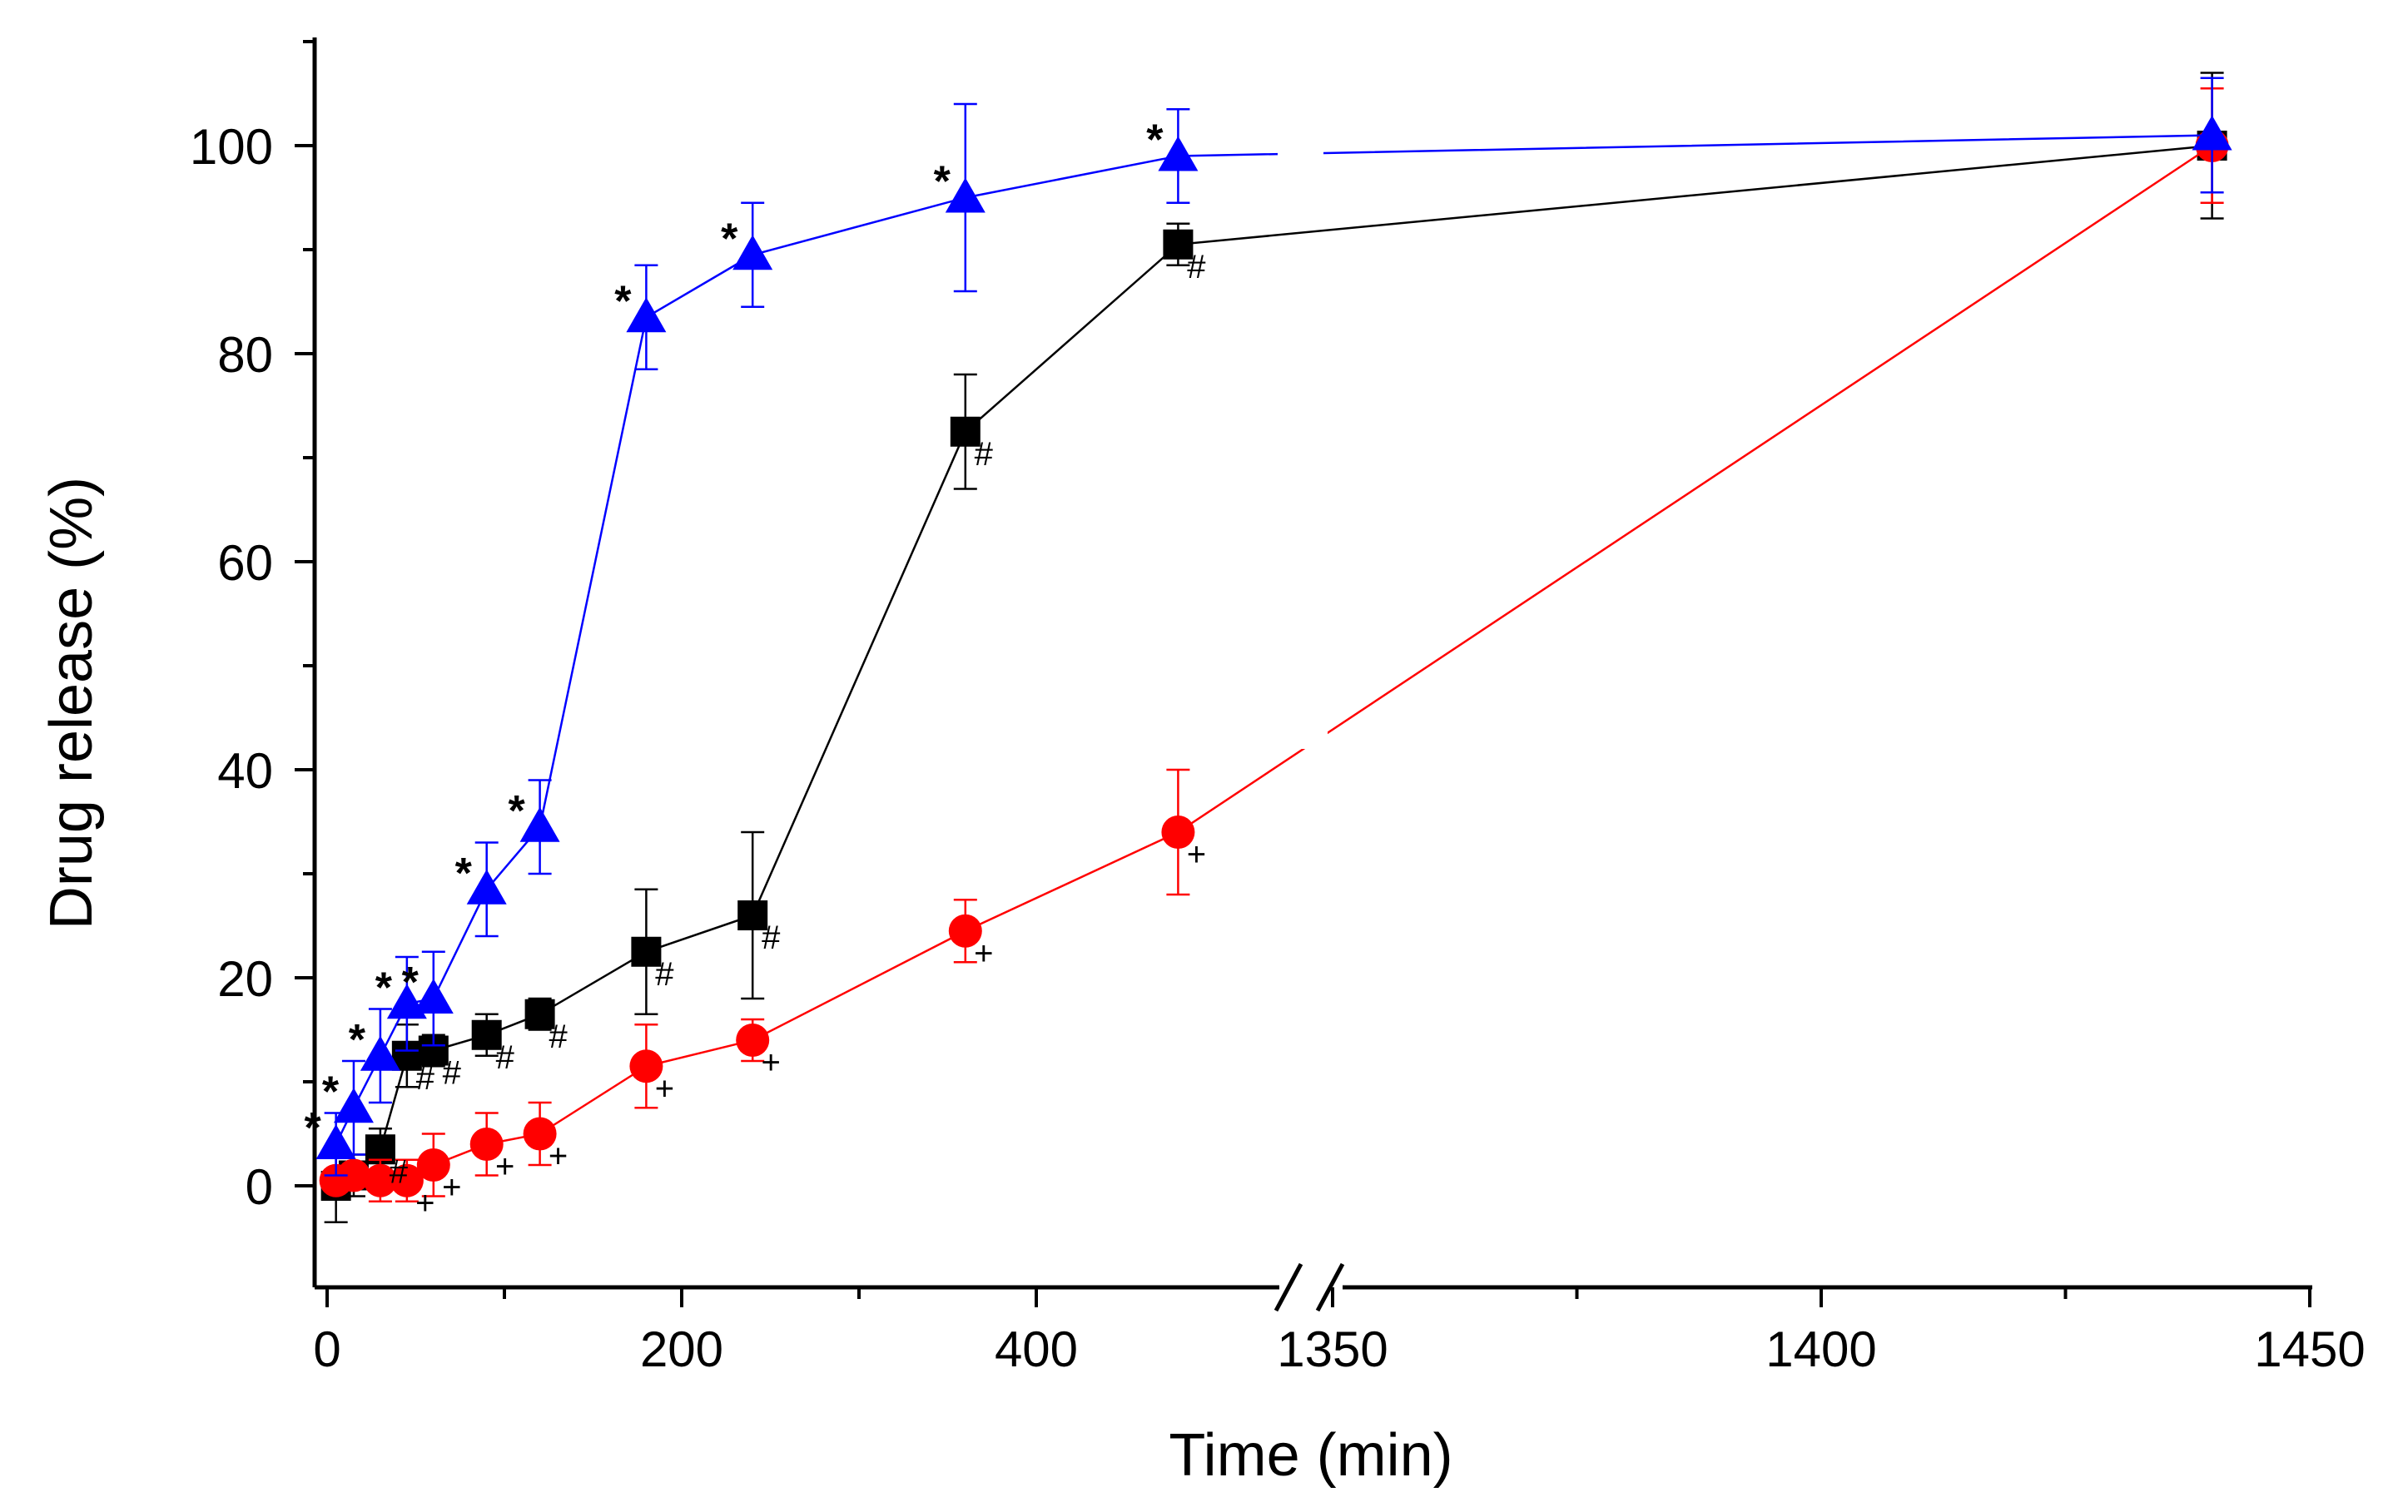 This screenshot has width=2408, height=1512. Describe the element at coordinates (245, 979) in the screenshot. I see `y-tick-label: 20` at that location.